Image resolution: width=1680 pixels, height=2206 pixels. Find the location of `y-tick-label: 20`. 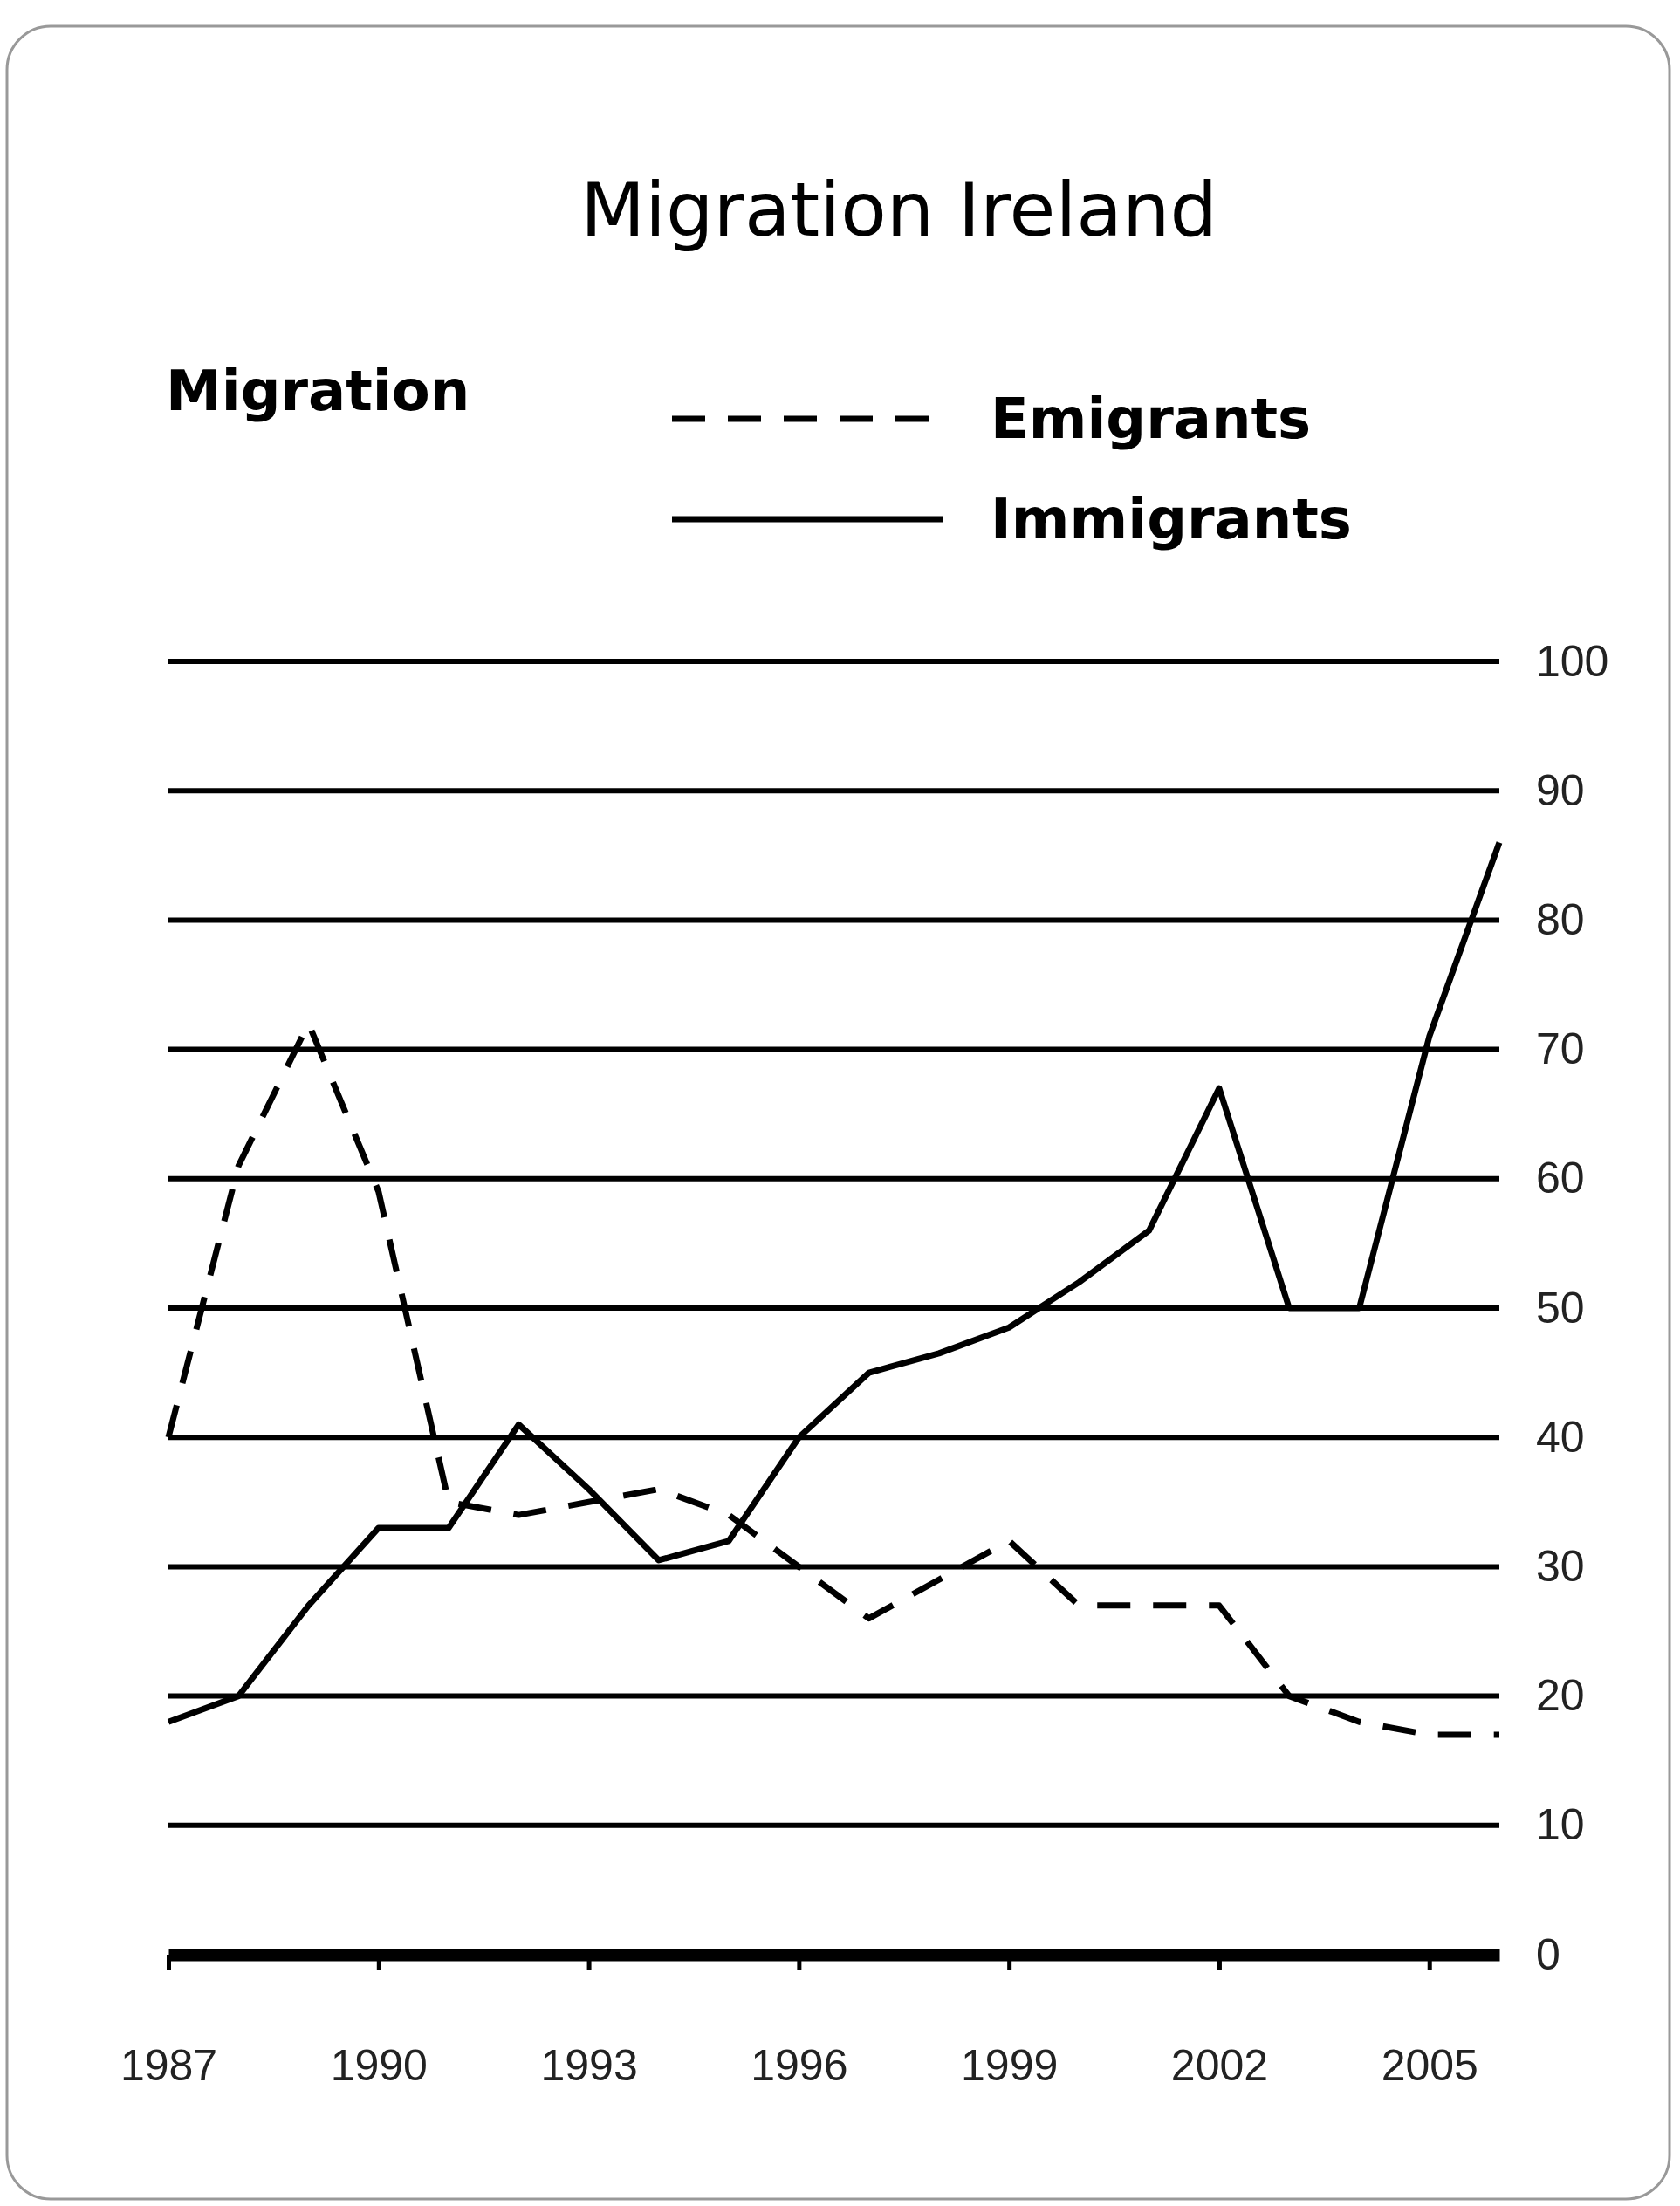

y-tick-label: 20 is located at coordinates (1560, 1696).